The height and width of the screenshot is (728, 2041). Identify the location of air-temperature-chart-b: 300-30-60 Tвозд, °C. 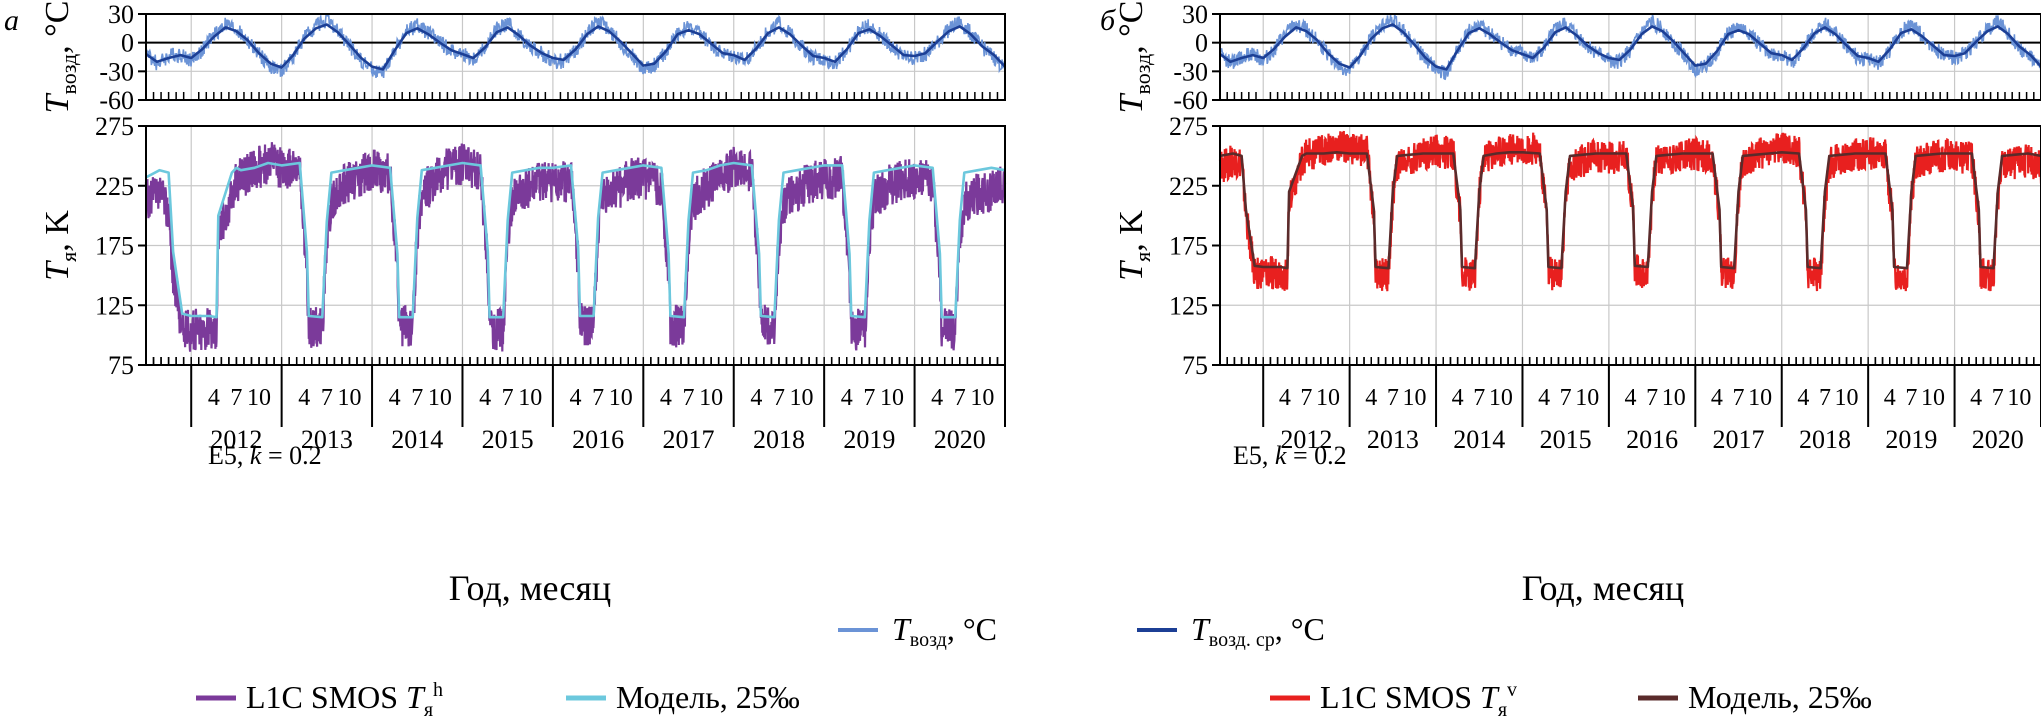
(1577, 57).